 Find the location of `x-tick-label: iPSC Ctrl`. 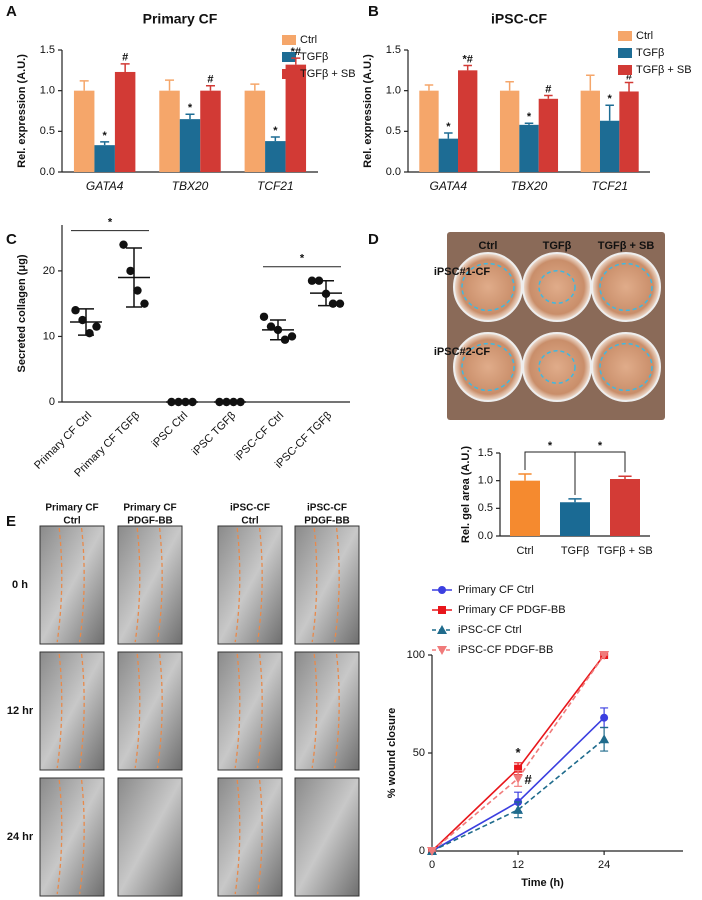

x-tick-label: iPSC Ctrl is located at coordinates (170, 430).